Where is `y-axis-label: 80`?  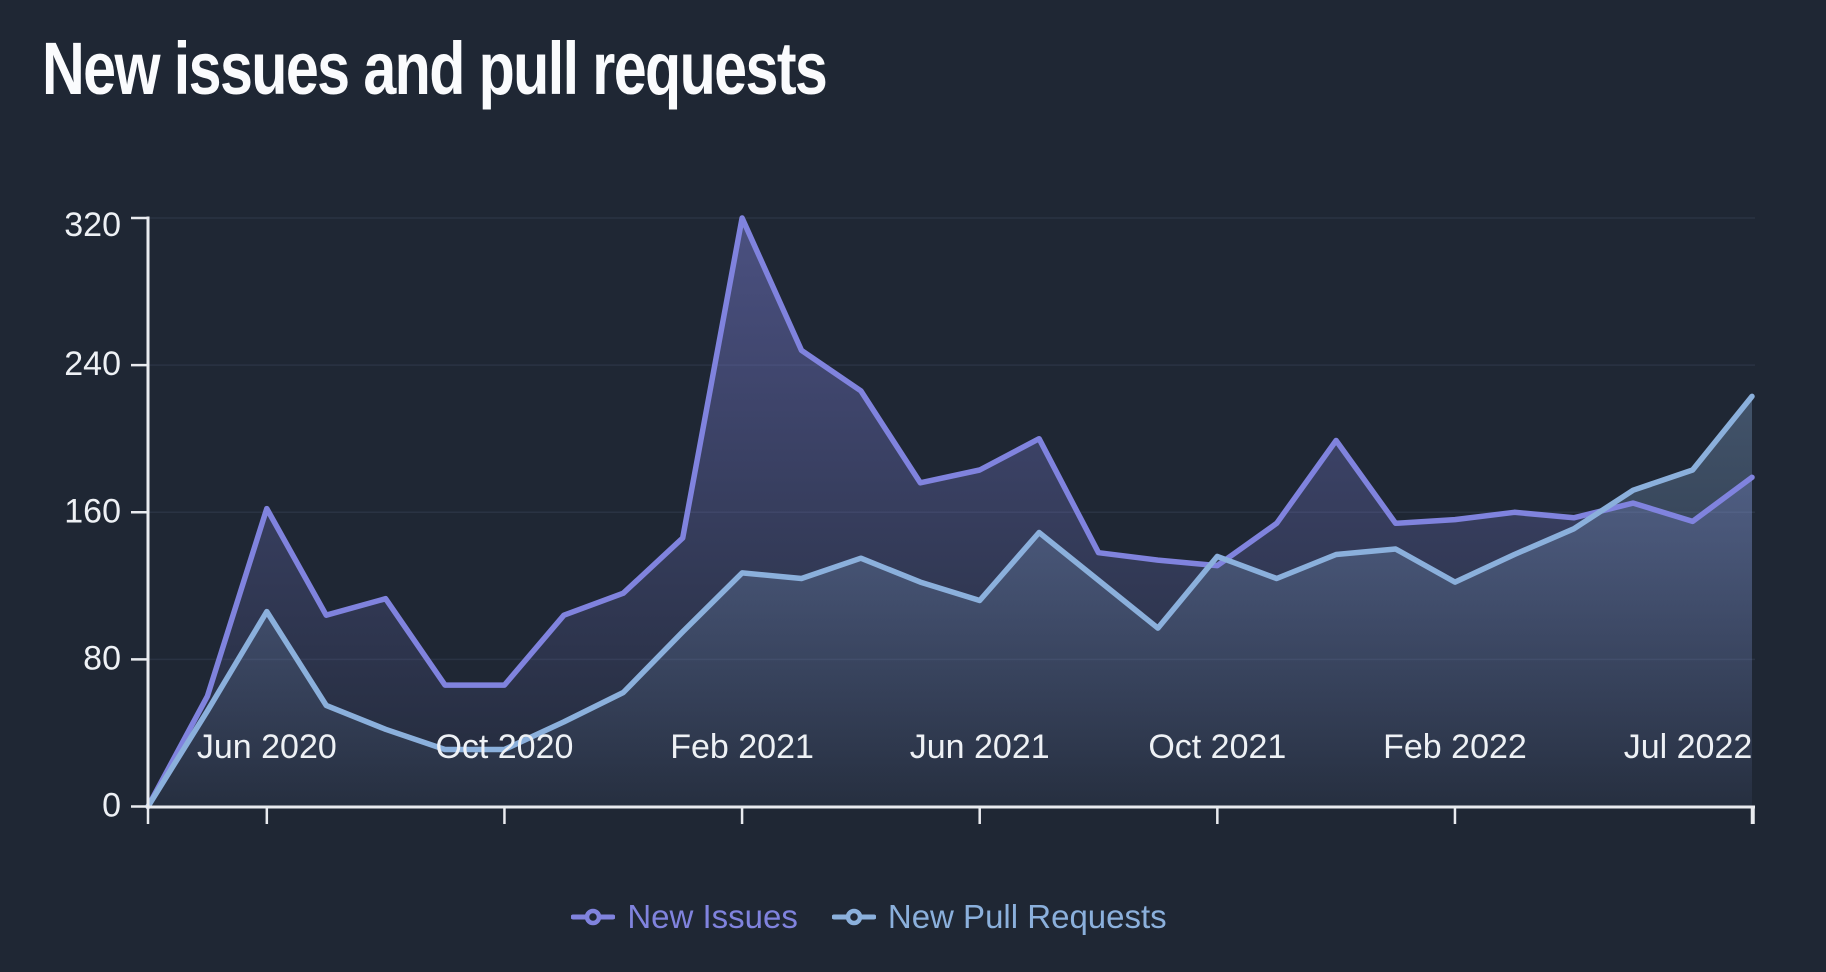
y-axis-label: 80 is located at coordinates (102, 658).